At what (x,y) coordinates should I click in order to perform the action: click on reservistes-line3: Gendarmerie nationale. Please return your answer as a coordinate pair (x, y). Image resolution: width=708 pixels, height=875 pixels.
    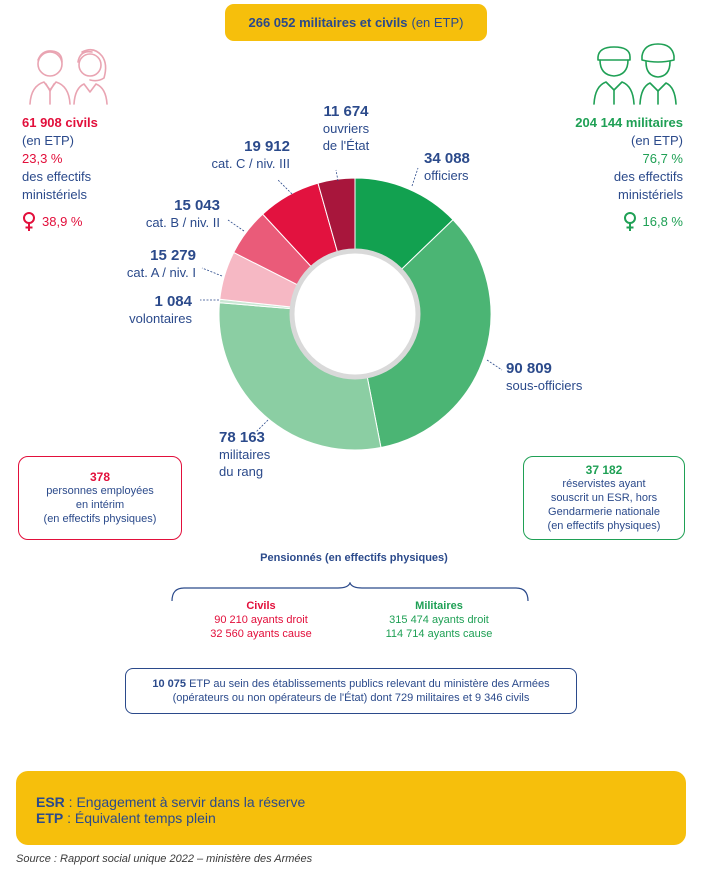
    Looking at the image, I should click on (604, 512).